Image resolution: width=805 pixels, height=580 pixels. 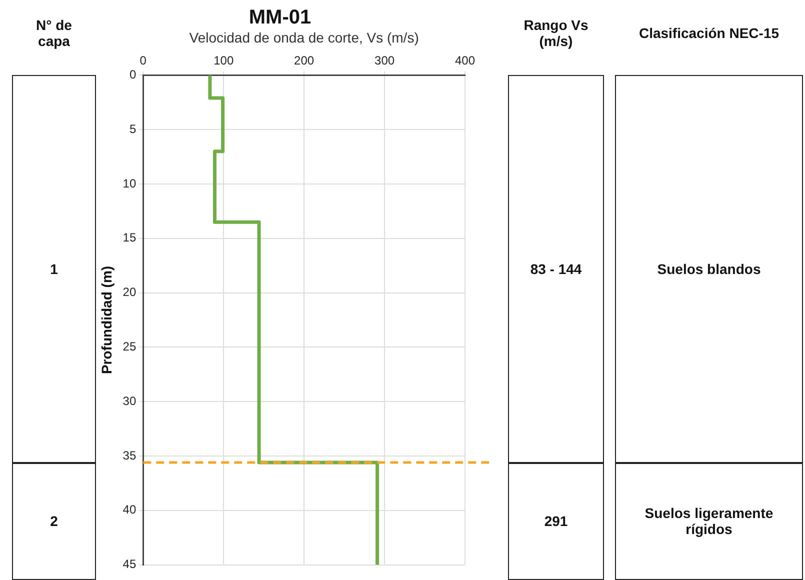 I want to click on text: 291, so click(x=556, y=521).